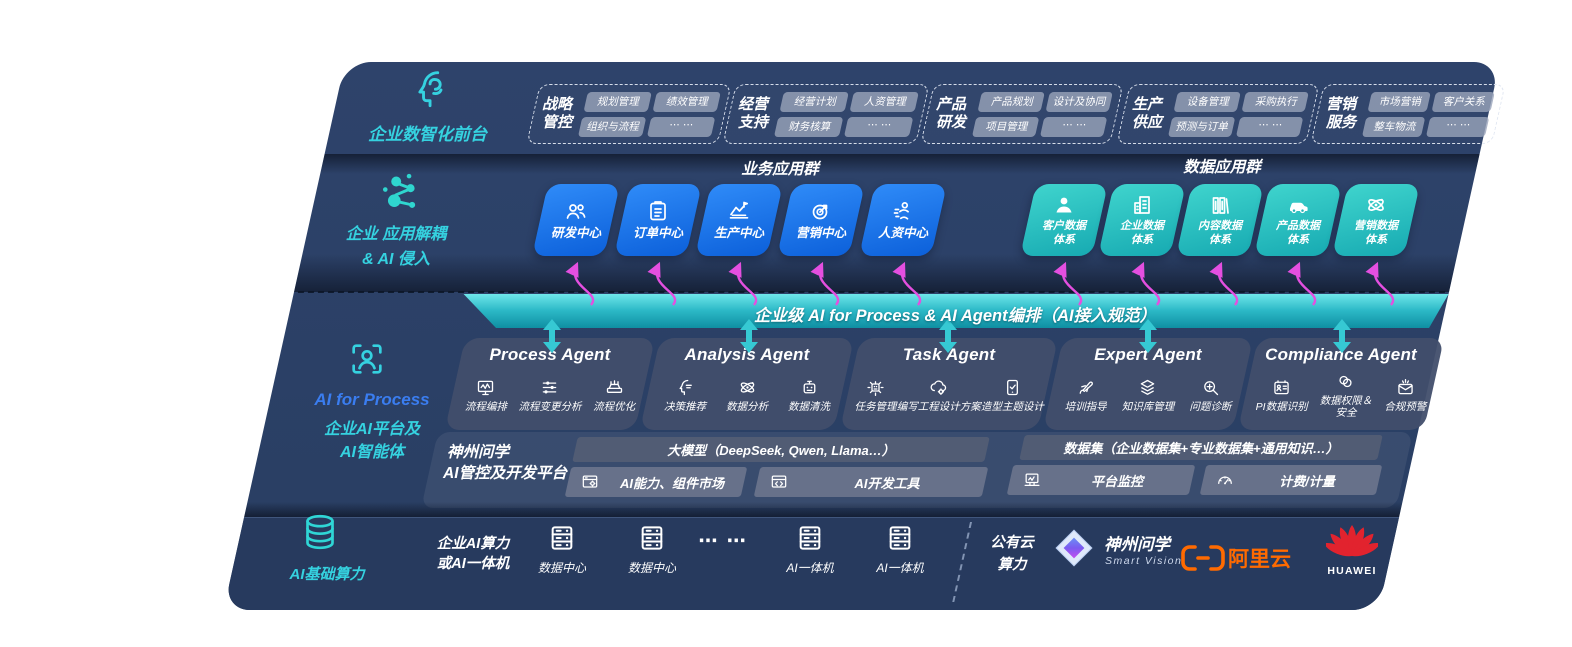 This screenshot has height=647, width=1572. I want to click on agent-capability: 编写工程设计方案, so click(939, 395).